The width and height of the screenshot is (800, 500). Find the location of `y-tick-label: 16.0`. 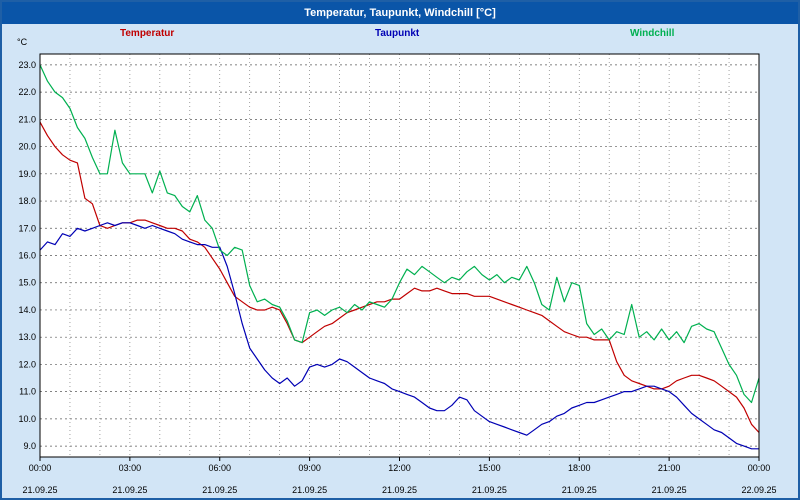

y-tick-label: 16.0 is located at coordinates (27, 256).